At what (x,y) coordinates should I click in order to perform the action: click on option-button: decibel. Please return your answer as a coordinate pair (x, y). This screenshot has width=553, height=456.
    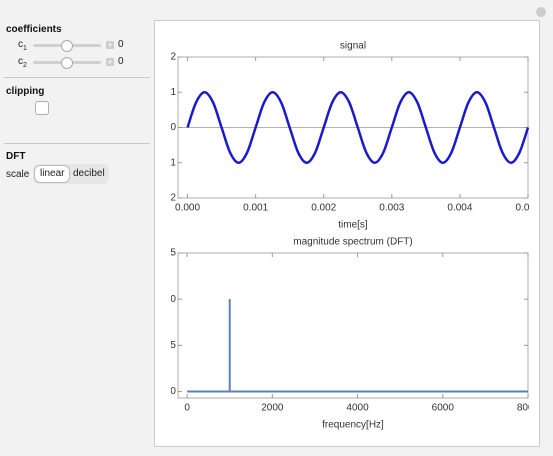
    Looking at the image, I should click on (89, 173).